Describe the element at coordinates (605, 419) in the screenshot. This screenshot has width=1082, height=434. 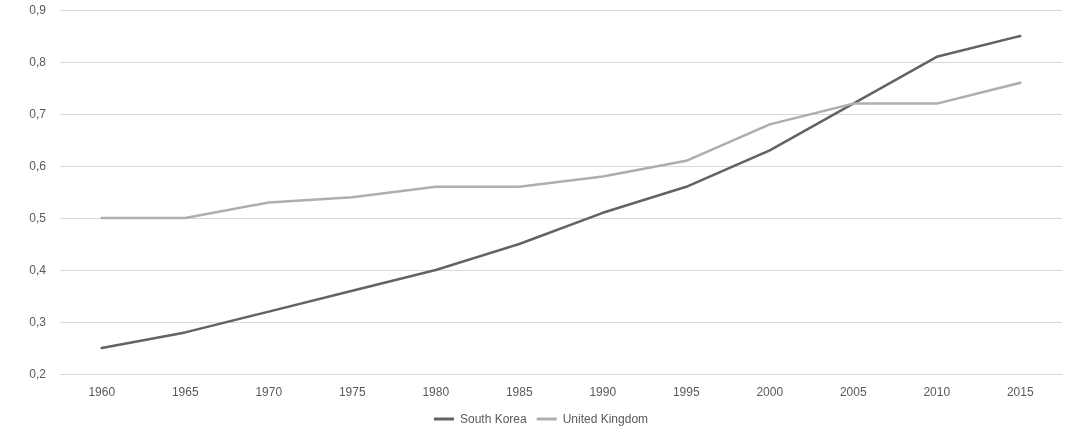
I see `legend-label: United Kingdom` at that location.